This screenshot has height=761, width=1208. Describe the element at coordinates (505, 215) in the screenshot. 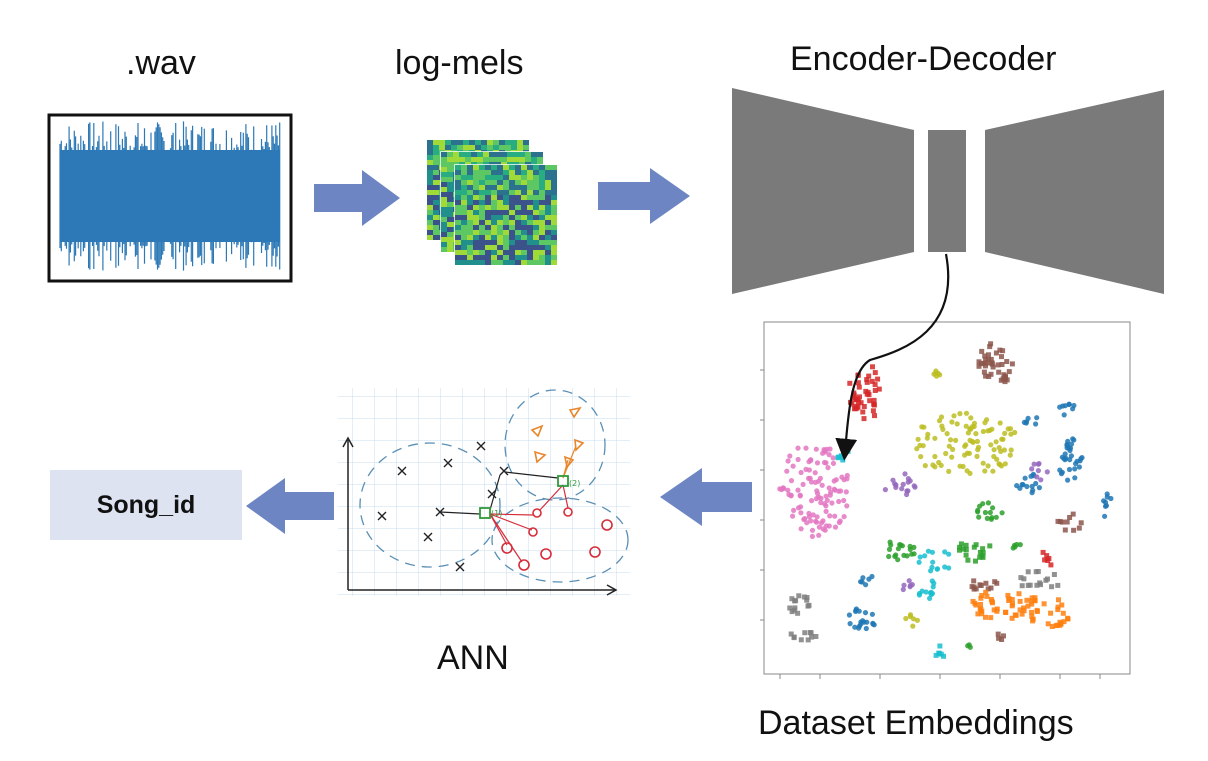

I see `spectrogram-layer` at that location.